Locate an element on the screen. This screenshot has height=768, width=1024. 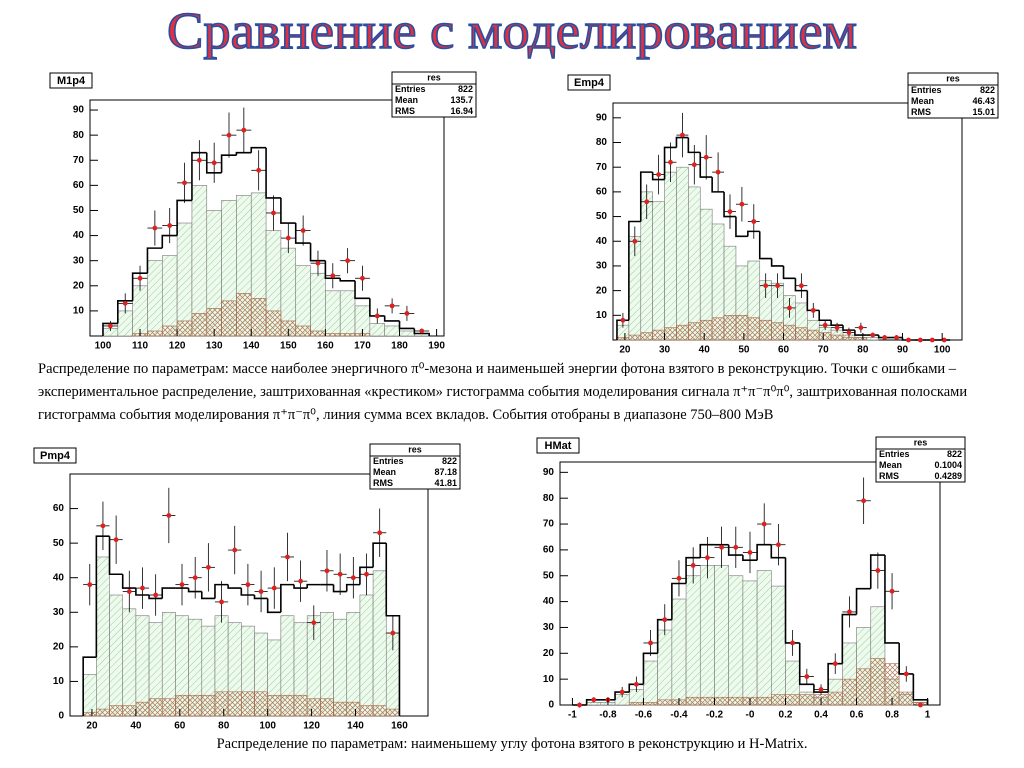
stats-value: 822 is located at coordinates (465, 89).